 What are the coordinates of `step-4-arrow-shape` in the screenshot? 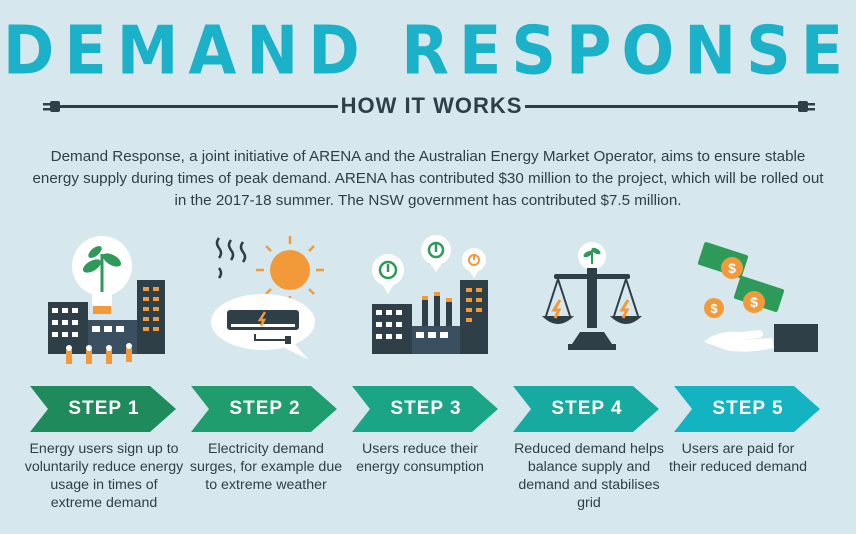 It's located at (586, 409).